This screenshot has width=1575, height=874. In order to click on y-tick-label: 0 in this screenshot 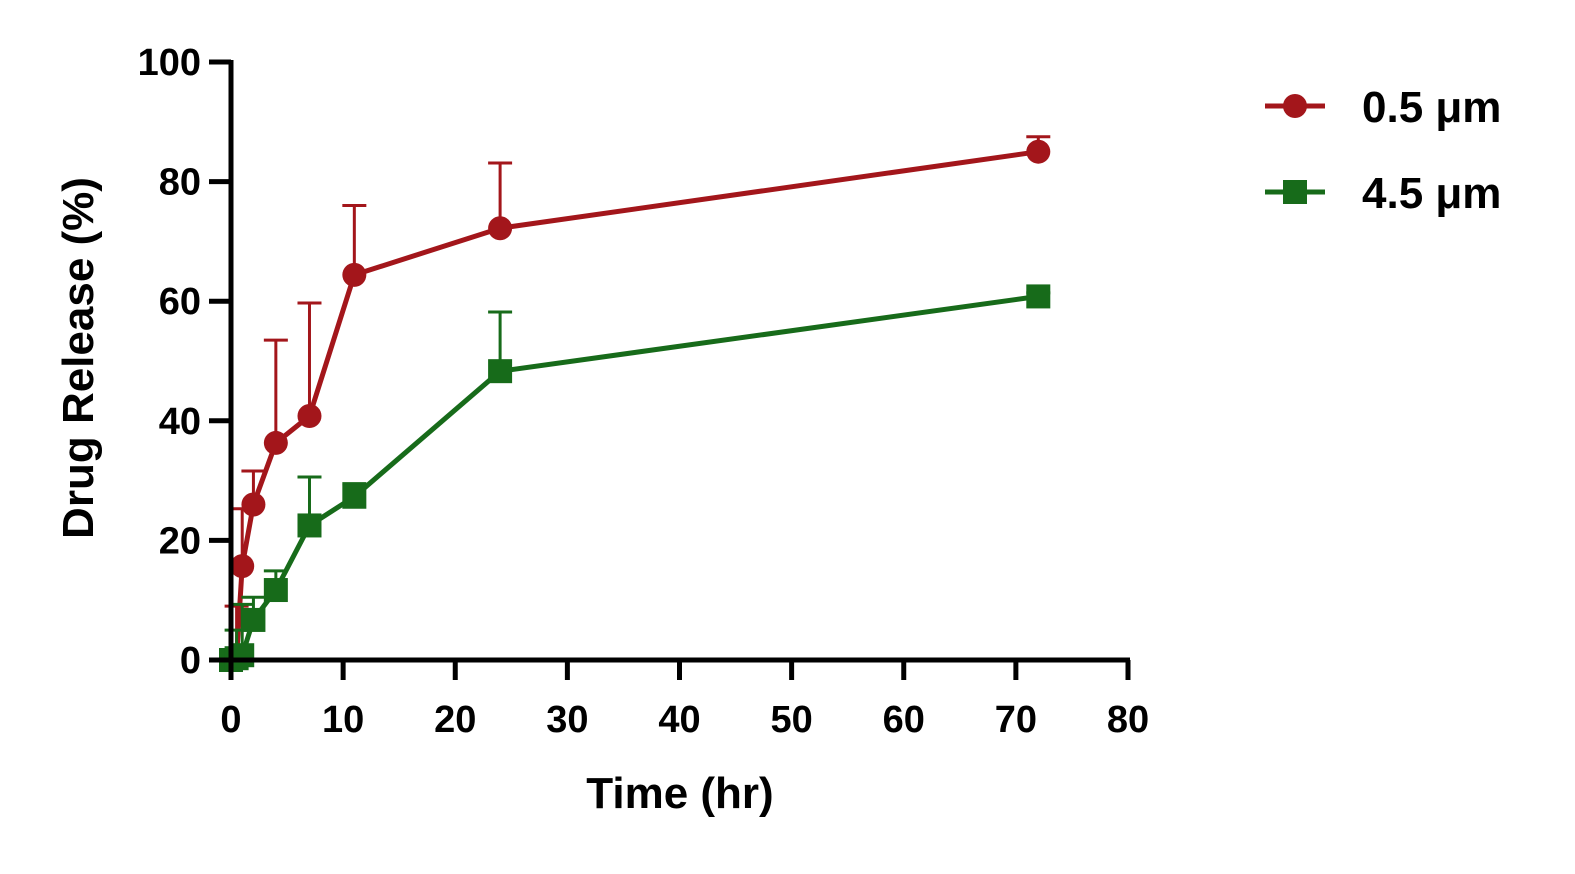, I will do `click(190, 661)`.